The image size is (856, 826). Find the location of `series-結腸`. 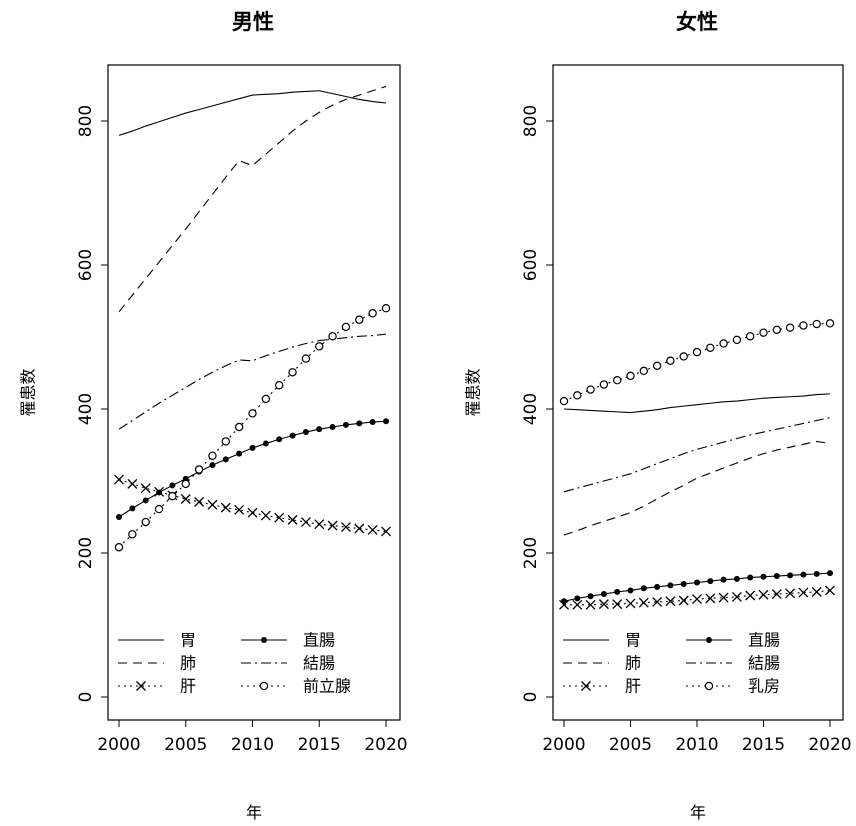

series-結腸 is located at coordinates (697, 455).